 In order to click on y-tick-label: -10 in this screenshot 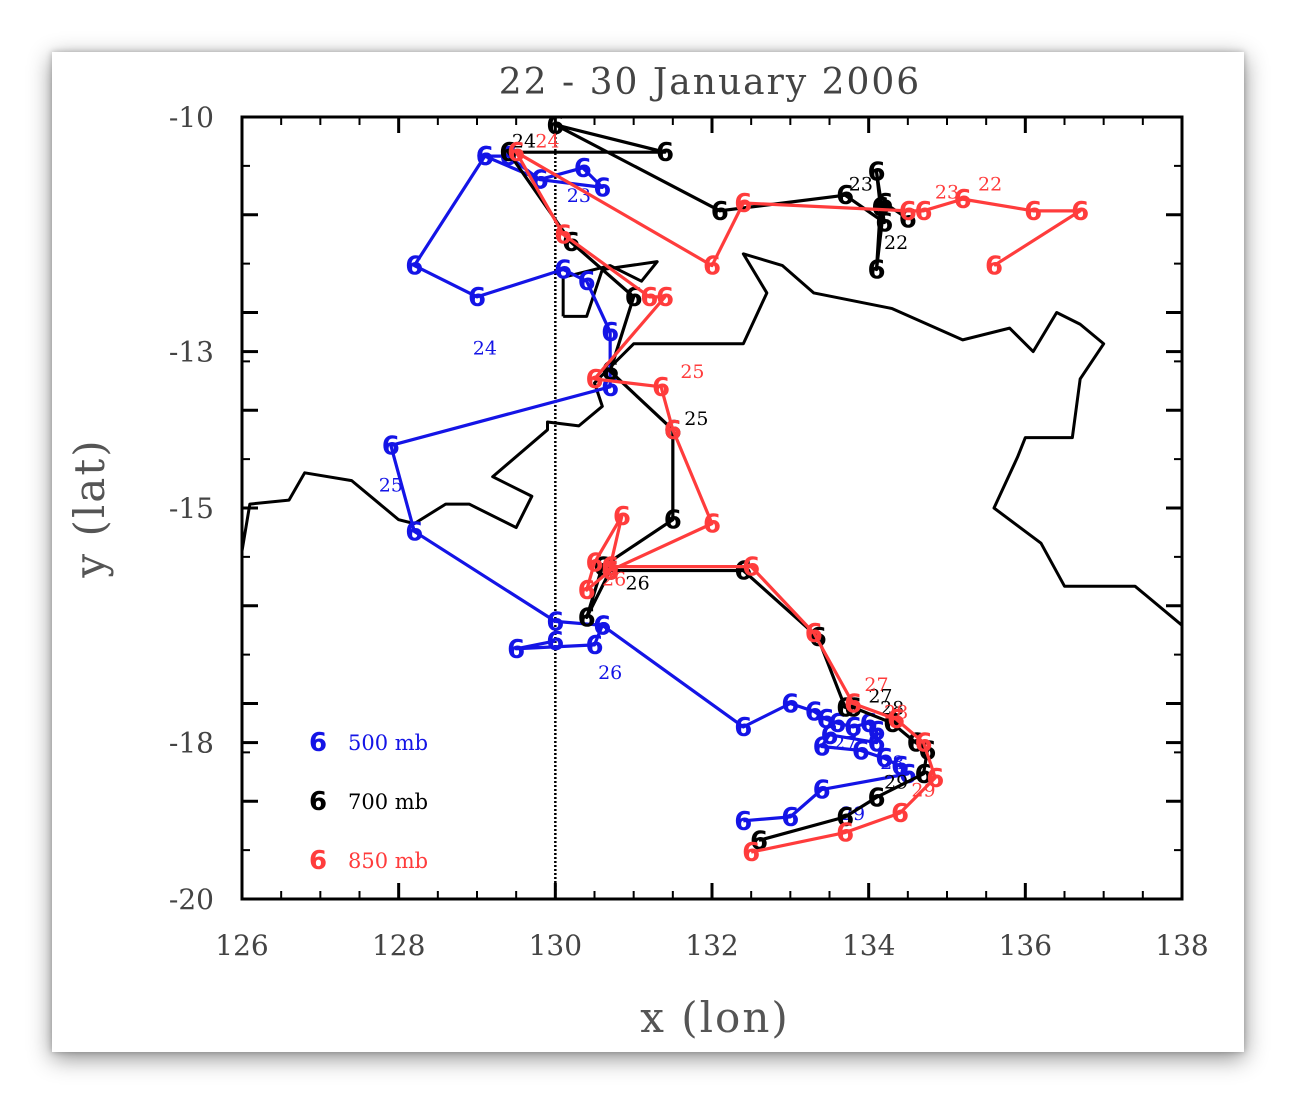, I will do `click(191, 117)`.